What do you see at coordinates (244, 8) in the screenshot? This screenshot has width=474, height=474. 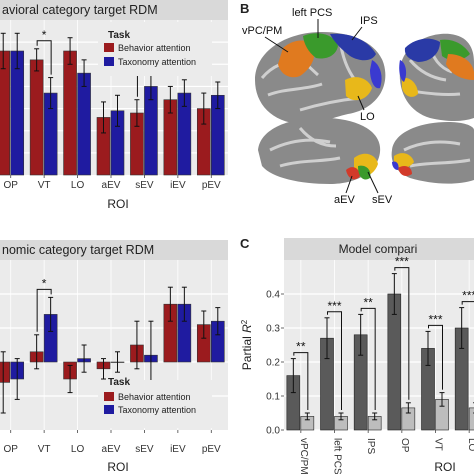 I see `panel-b-letter: B` at bounding box center [244, 8].